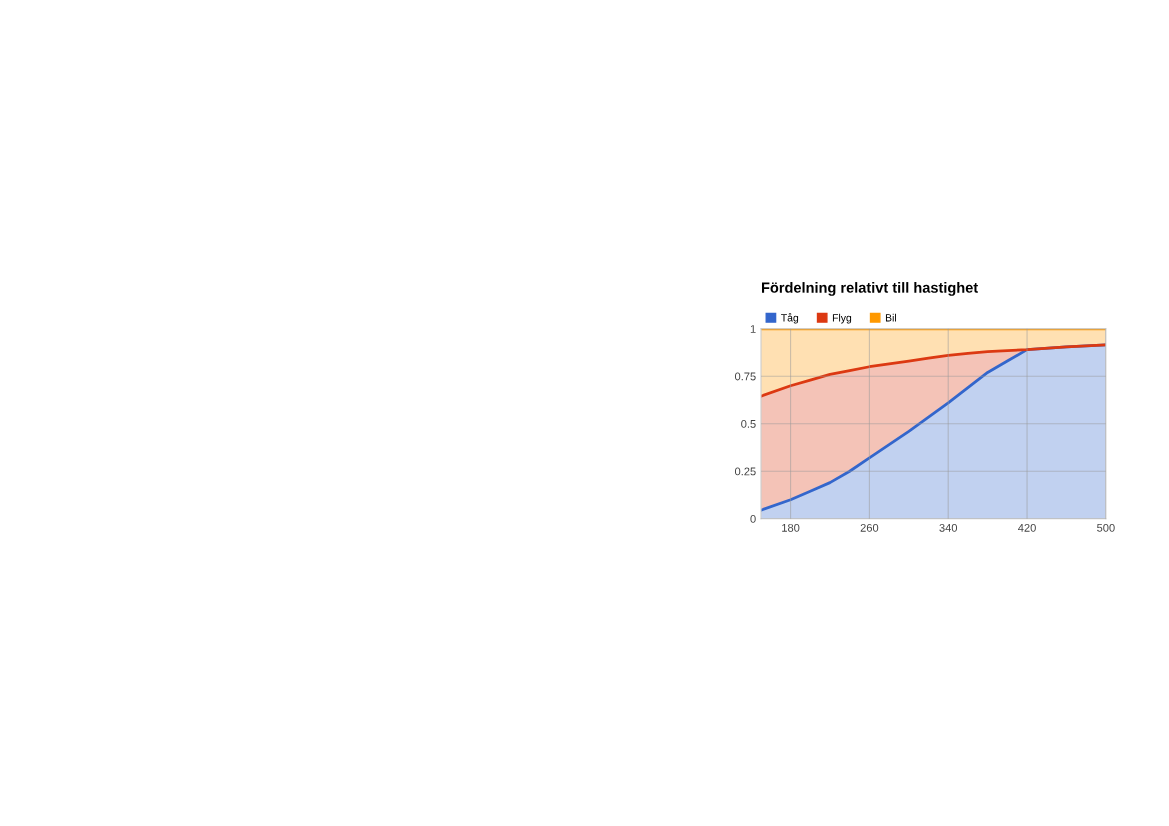 The width and height of the screenshot is (1169, 826). Describe the element at coordinates (745, 471) in the screenshot. I see `y-tick-label: 0.25` at that location.